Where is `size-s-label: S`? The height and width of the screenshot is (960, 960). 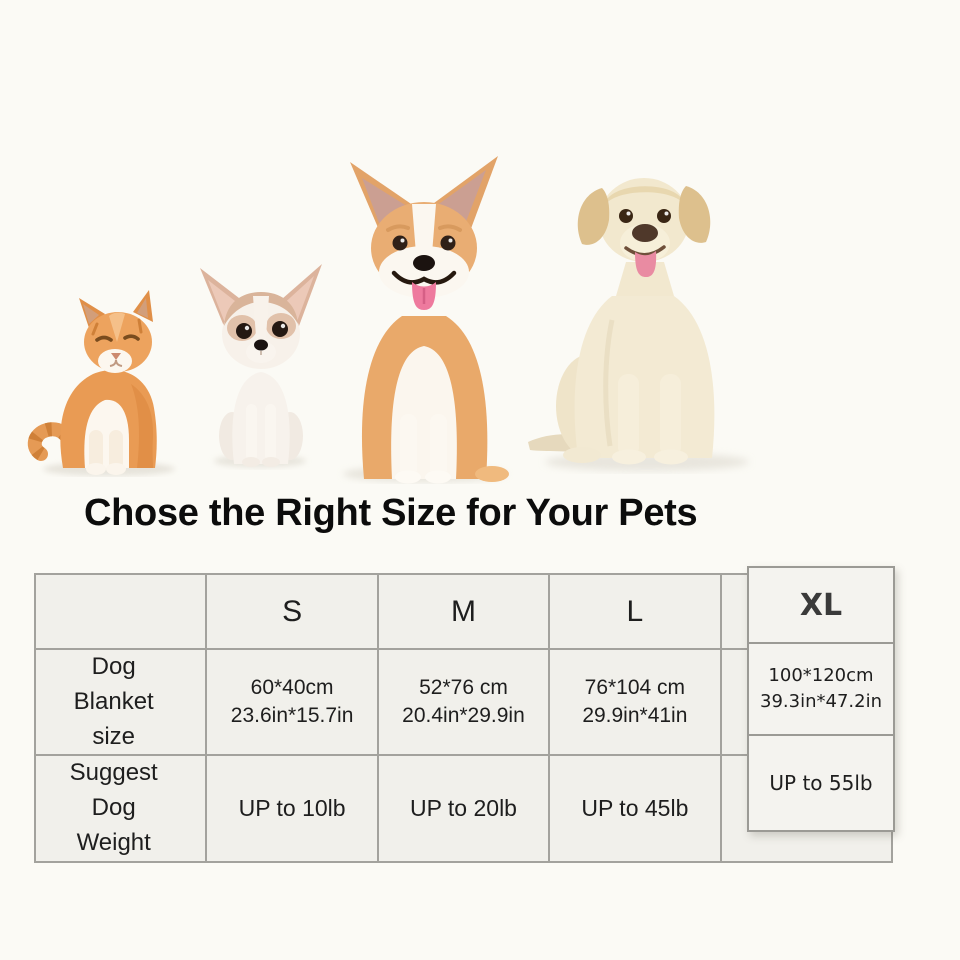 size-s-label: S is located at coordinates (292, 611).